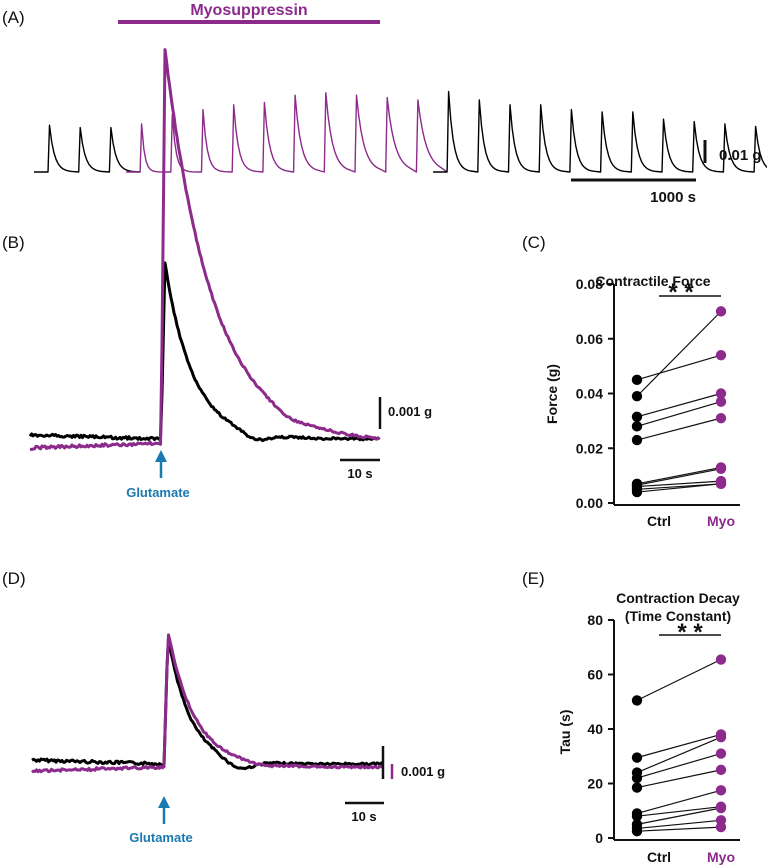 Image resolution: width=767 pixels, height=868 pixels. What do you see at coordinates (13, 242) in the screenshot?
I see `panel-b-label: (B)` at bounding box center [13, 242].